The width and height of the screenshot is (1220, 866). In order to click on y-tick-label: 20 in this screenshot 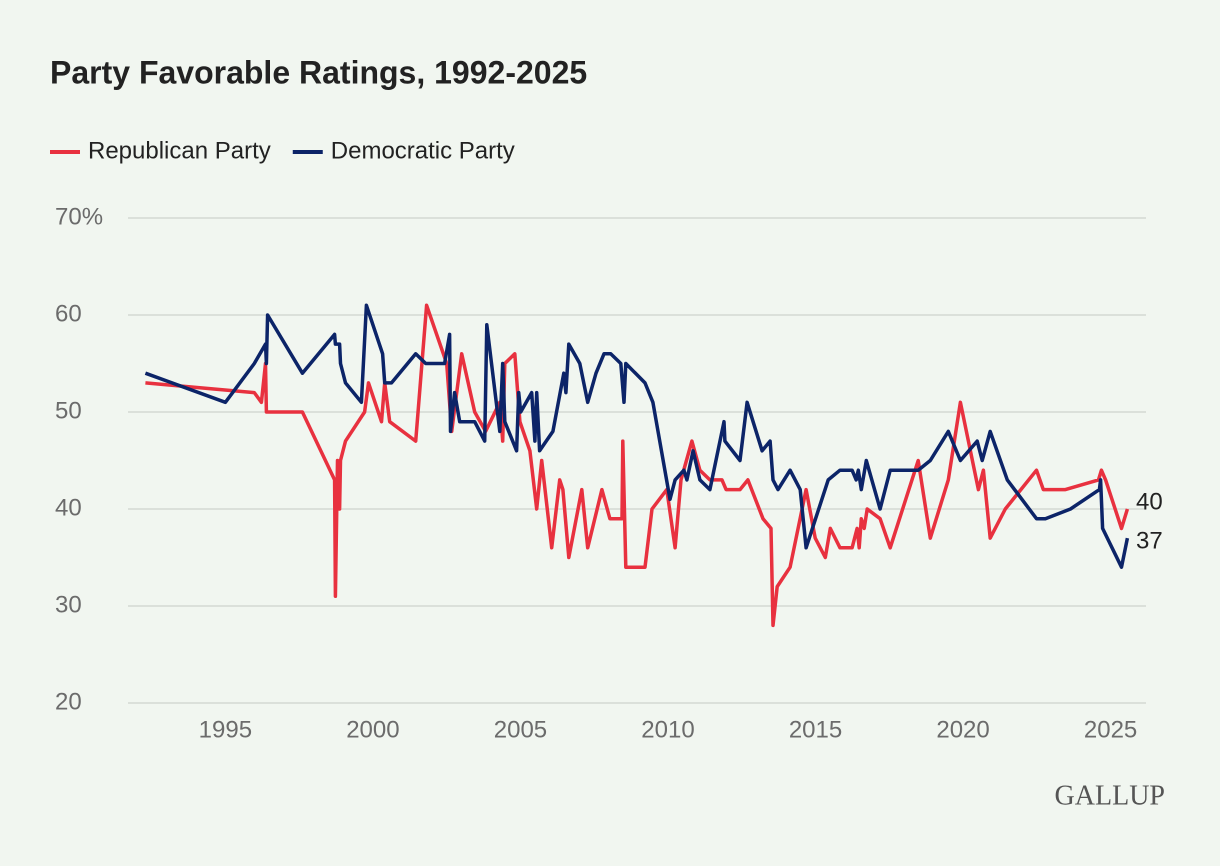, I will do `click(68, 701)`.